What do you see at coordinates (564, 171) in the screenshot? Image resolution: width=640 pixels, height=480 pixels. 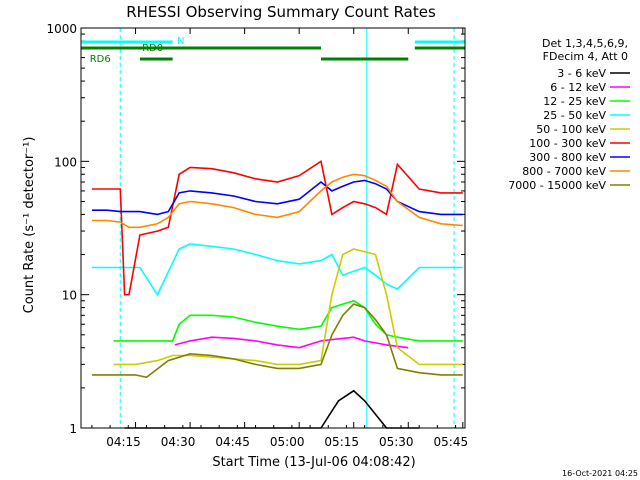 I see `legend-entry-label: 800 - 7000 keV` at bounding box center [564, 171].